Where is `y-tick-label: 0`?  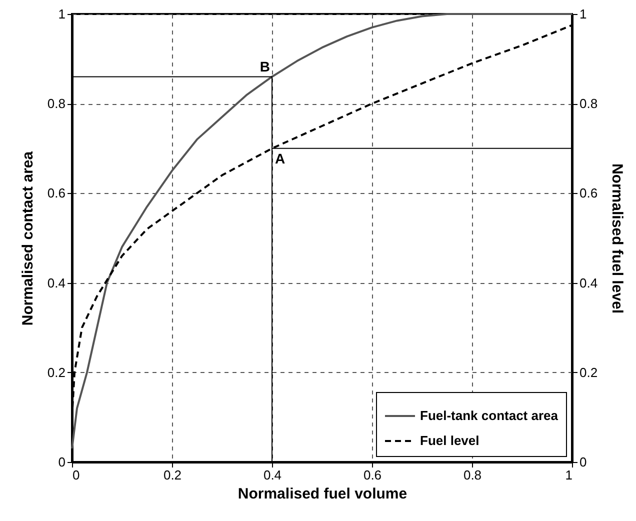 y-tick-label: 0 is located at coordinates (62, 462).